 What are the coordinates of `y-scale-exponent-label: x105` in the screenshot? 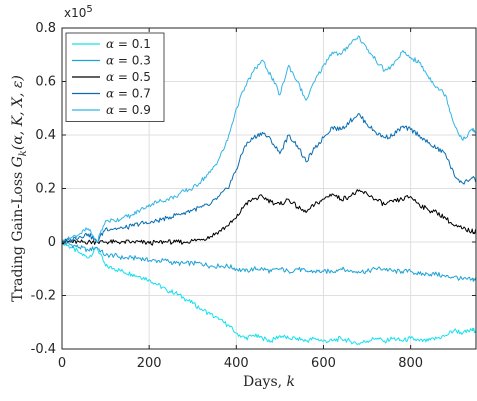 It's located at (78, 12).